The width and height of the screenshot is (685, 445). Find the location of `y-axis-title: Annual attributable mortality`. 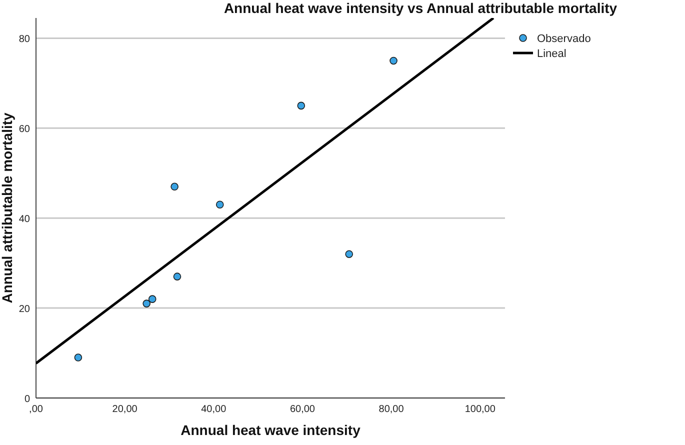

y-axis-title: Annual attributable mortality is located at coordinates (7, 208).